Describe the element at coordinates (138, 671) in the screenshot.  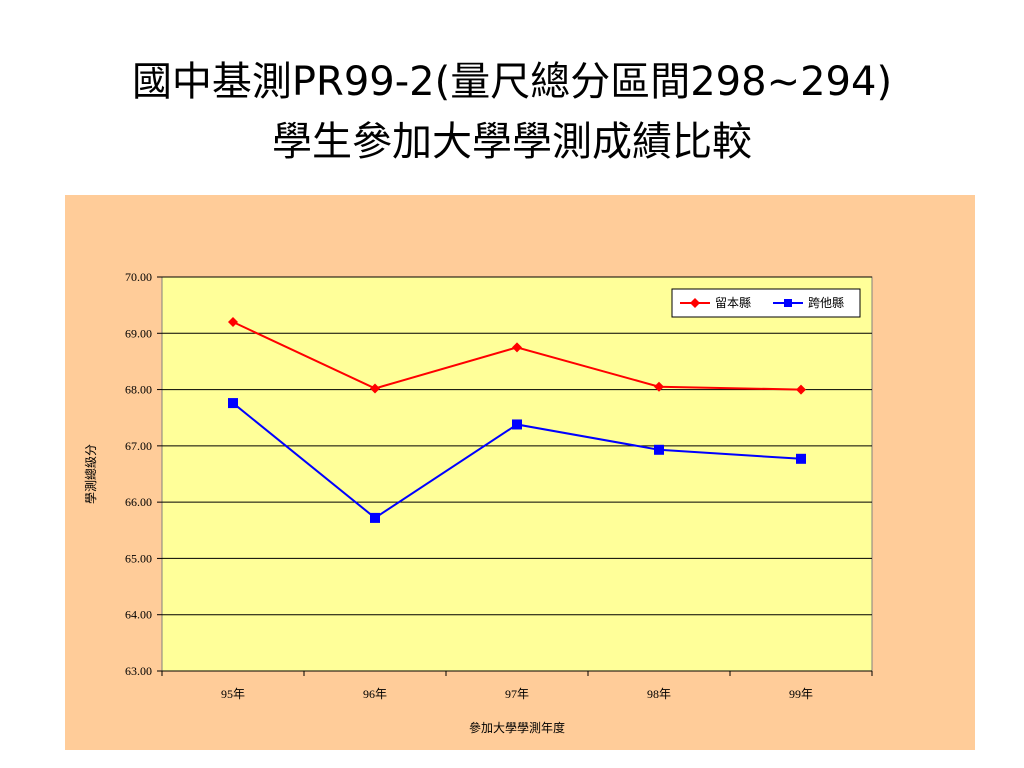
I see `y-tick-label: 63.00` at that location.